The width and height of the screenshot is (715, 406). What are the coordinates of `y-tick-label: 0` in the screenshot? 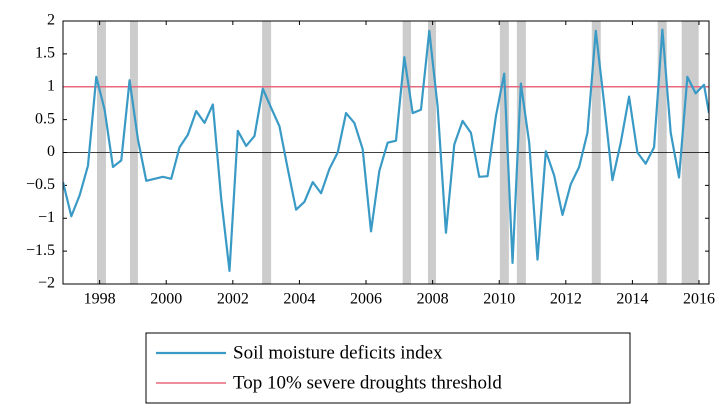 It's located at (51, 151).